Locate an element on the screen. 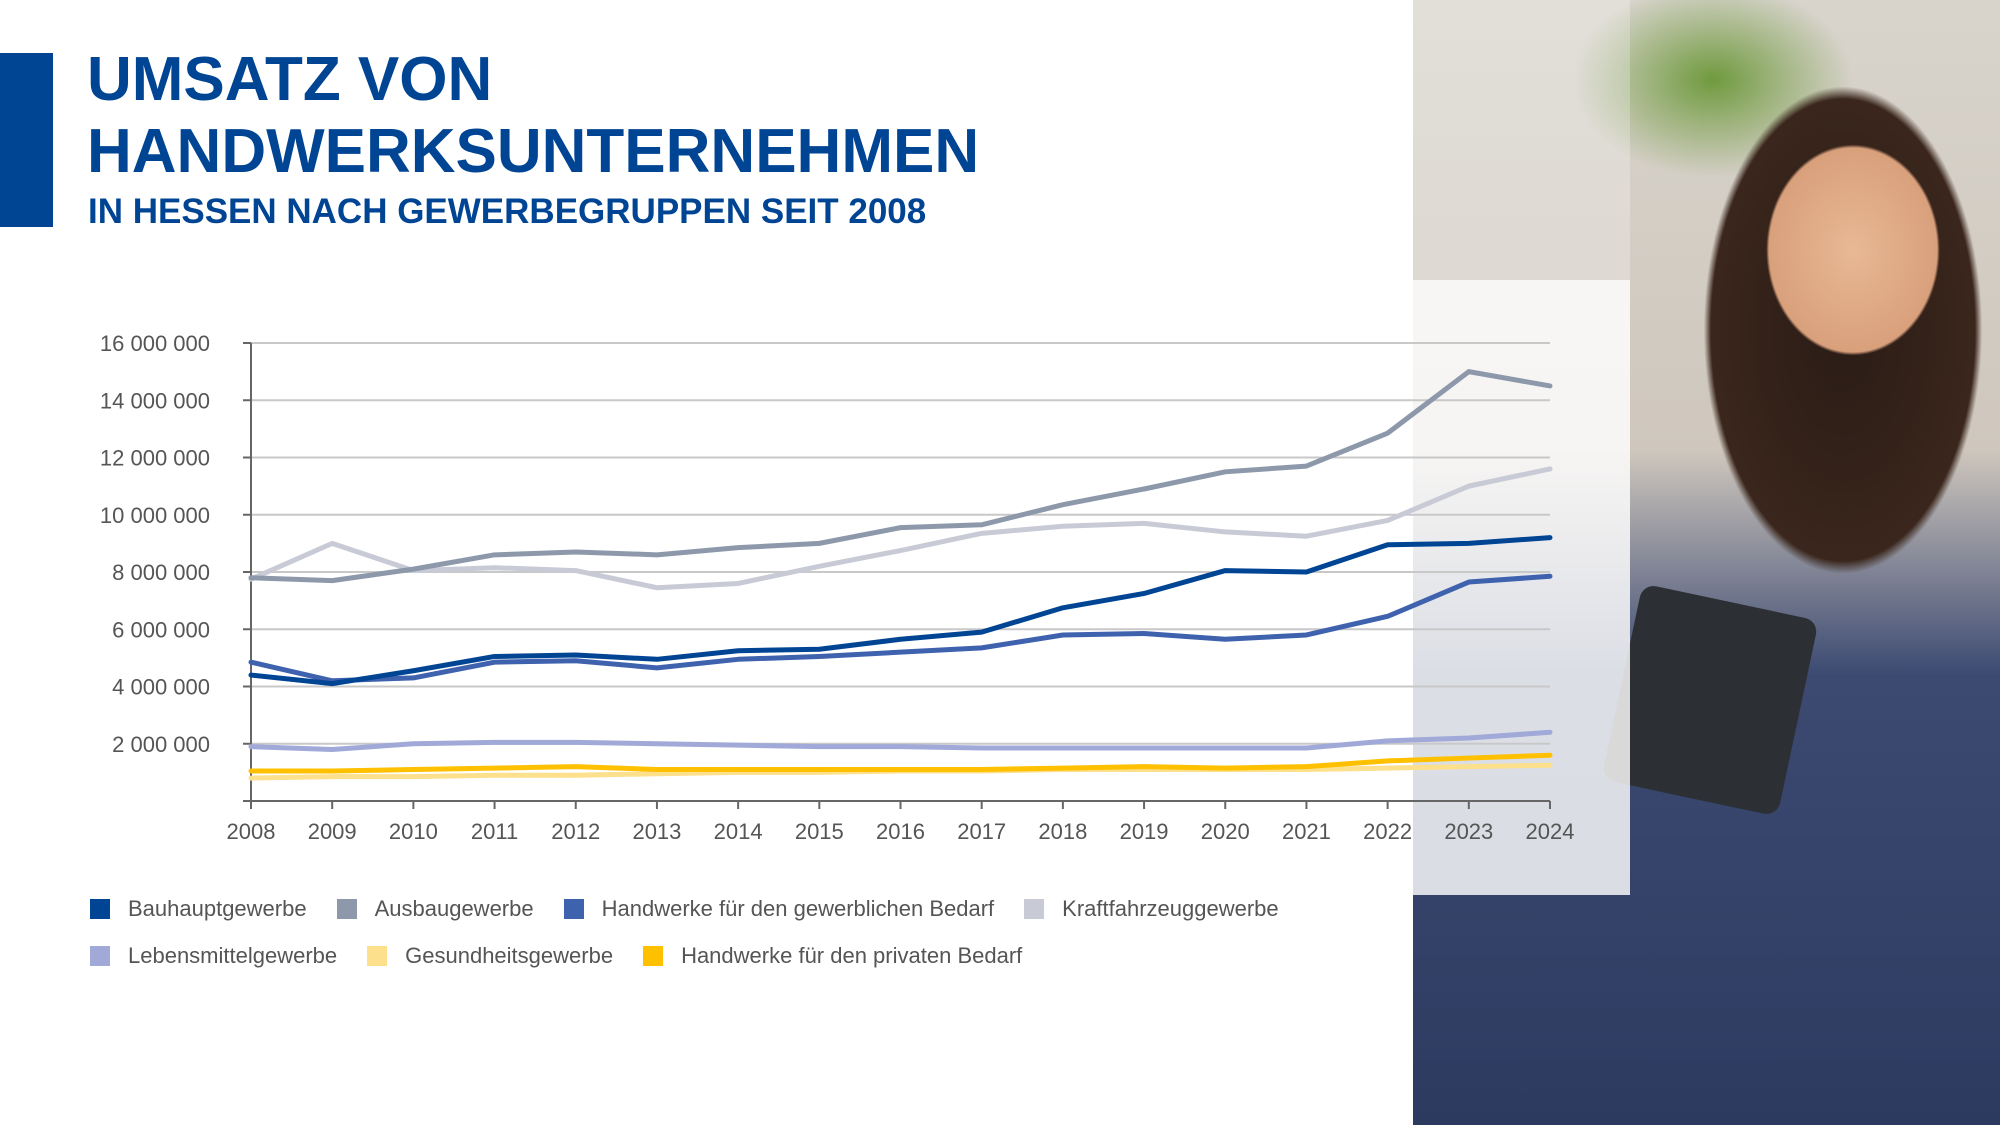 Image resolution: width=2000 pixels, height=1125 pixels. y-tick-label: 16 000 000 is located at coordinates (155, 343).